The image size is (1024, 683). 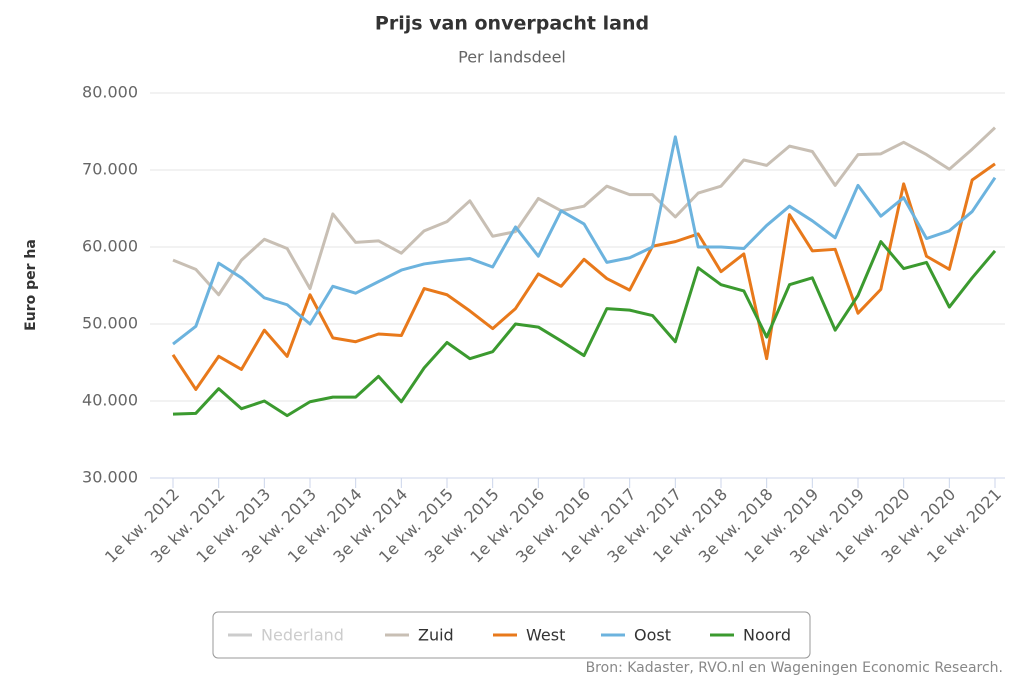 I want to click on legend-label: Oost, so click(x=652, y=635).